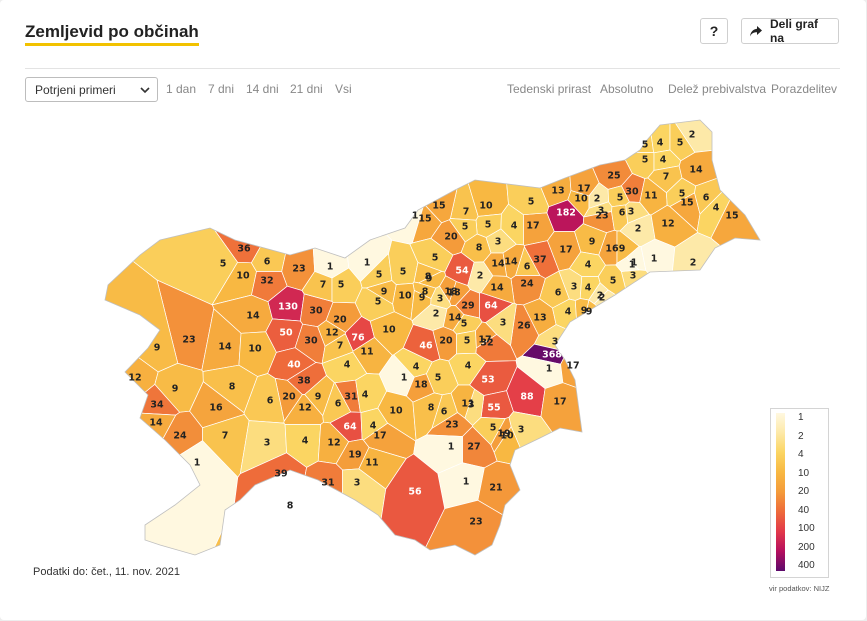  What do you see at coordinates (221, 89) in the screenshot?
I see `tab-7-dni: 7 dni` at bounding box center [221, 89].